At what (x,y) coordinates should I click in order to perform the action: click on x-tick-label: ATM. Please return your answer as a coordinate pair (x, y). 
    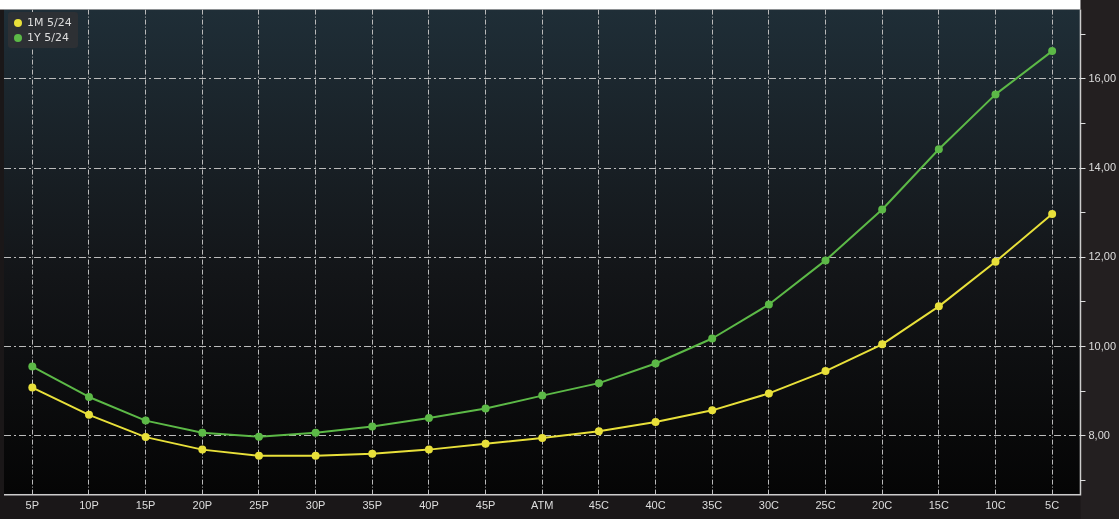
    Looking at the image, I should click on (542, 505).